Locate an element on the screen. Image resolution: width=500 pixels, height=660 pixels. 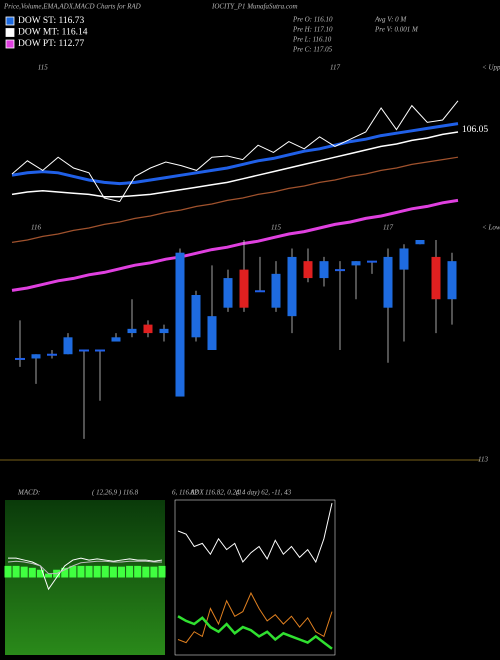
legend-label: DOW PT: 112.77 is located at coordinates (51, 44).